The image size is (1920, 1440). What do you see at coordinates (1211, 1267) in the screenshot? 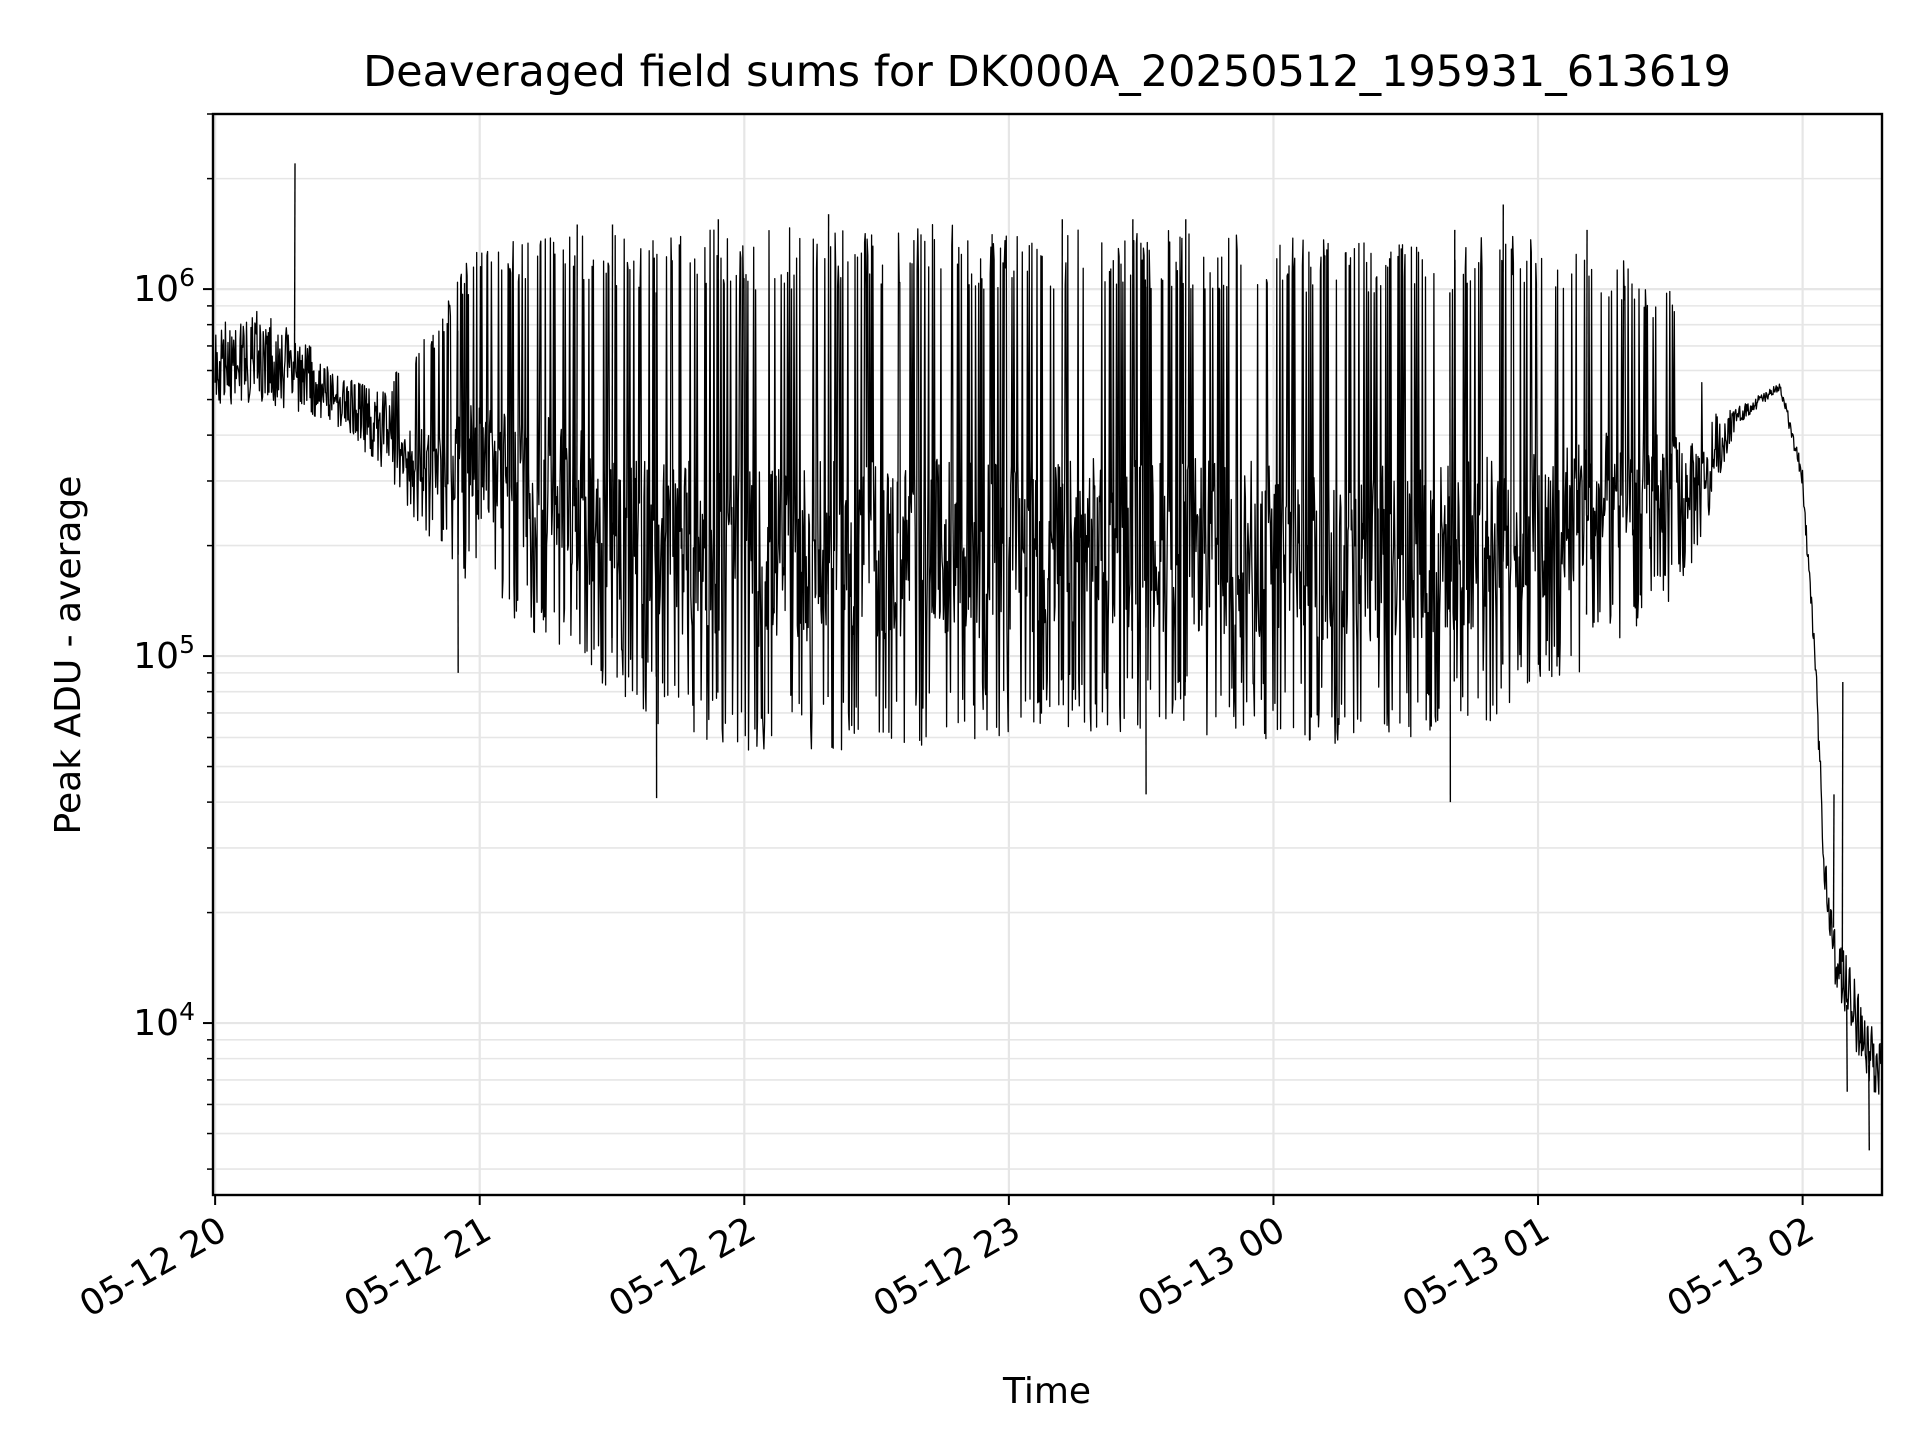
I see `x-tick-label: 05-13 00` at bounding box center [1211, 1267].